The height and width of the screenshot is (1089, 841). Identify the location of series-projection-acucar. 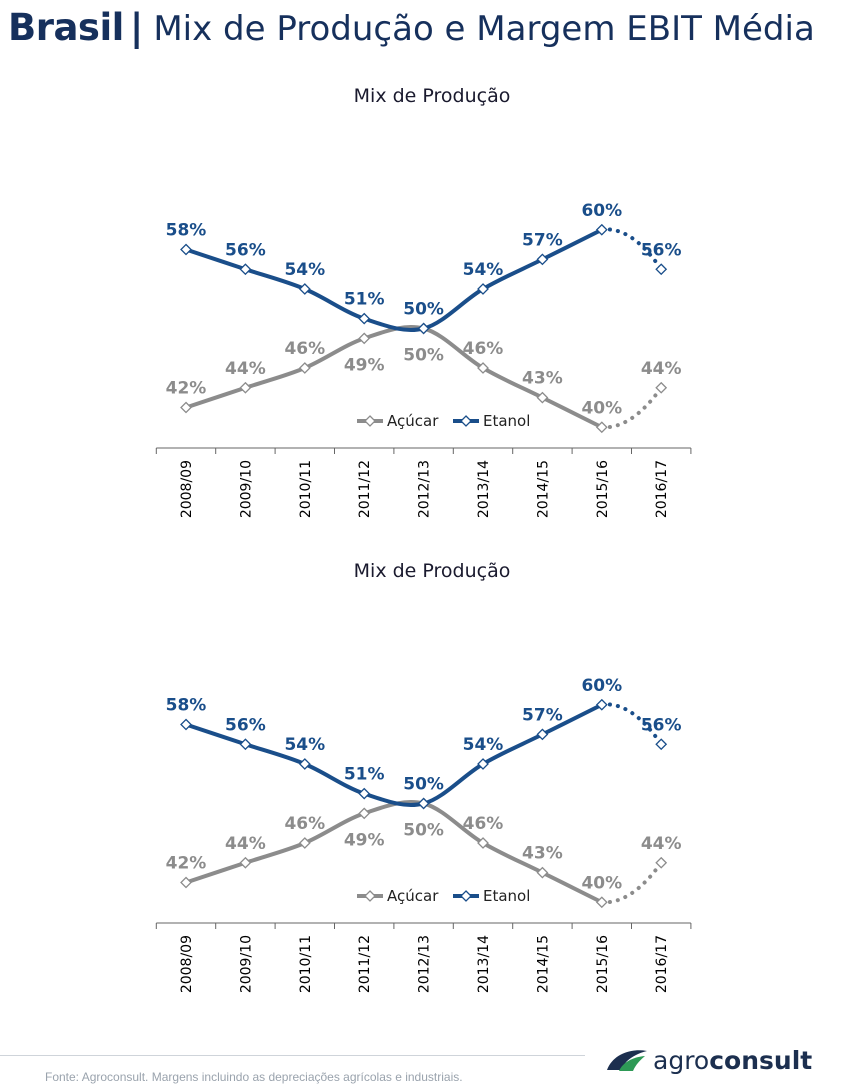
(631, 882).